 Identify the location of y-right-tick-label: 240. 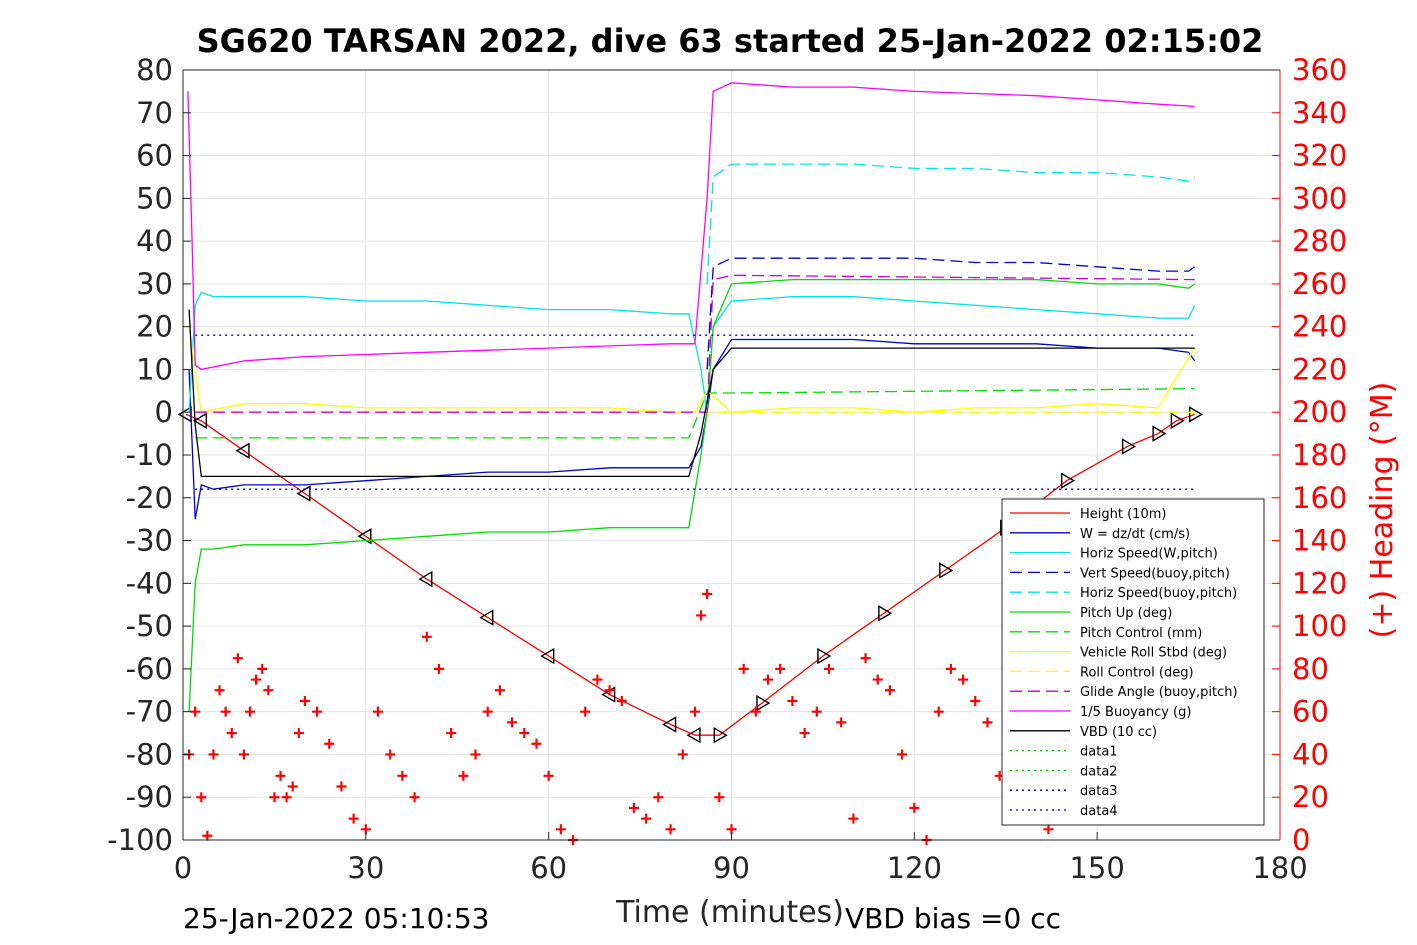
(1319, 327).